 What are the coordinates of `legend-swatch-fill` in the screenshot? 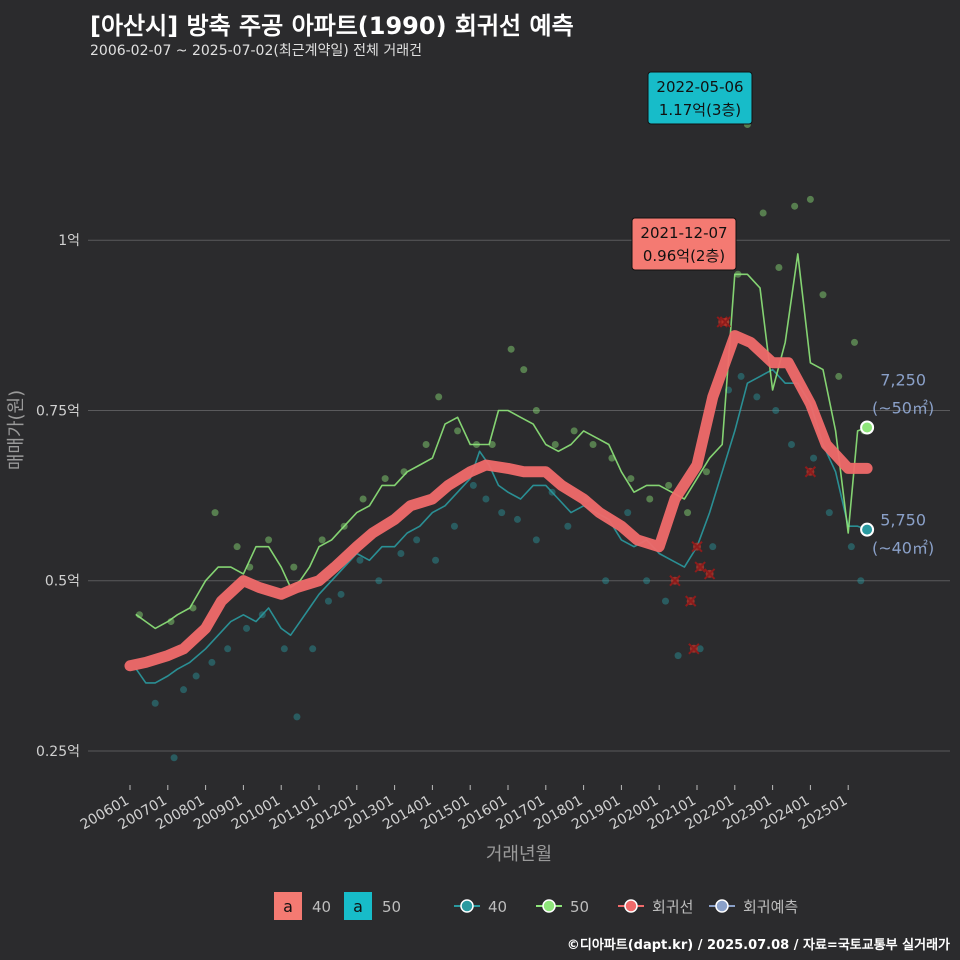 It's located at (288, 906).